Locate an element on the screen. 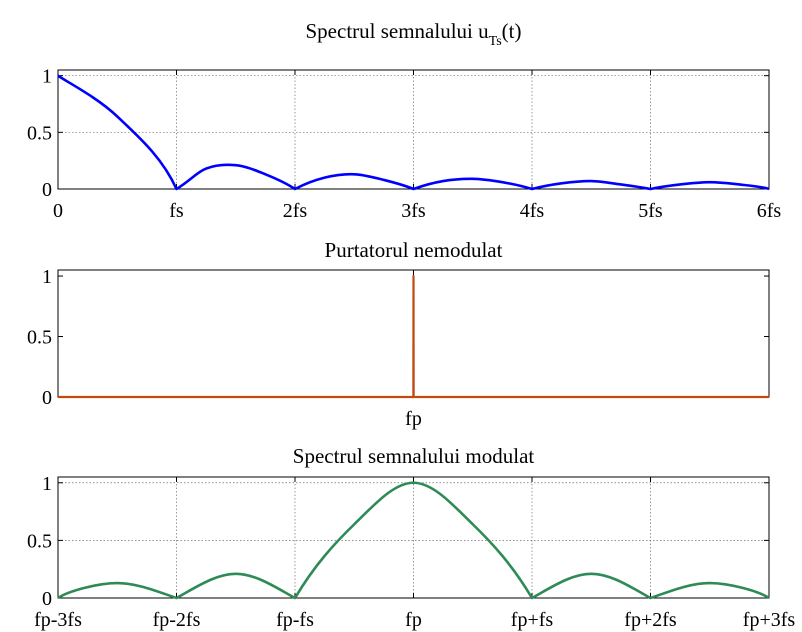 This screenshot has height=632, width=802. x-tick-label: fp-2fs is located at coordinates (177, 620).